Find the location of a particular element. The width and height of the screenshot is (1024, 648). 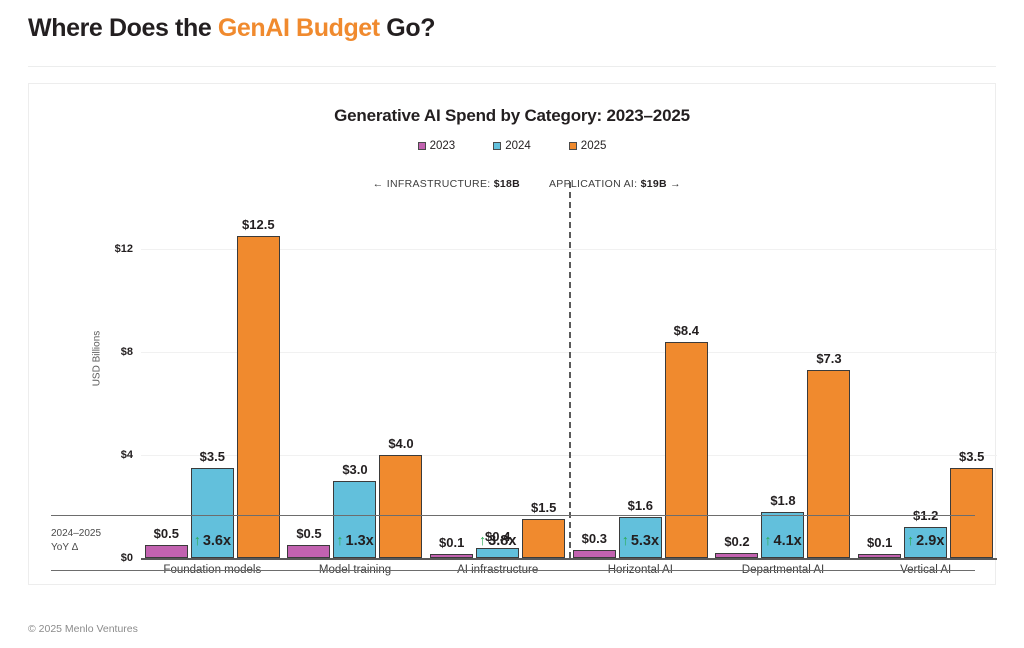

y-axis-title: USD Billions is located at coordinates (97, 358).